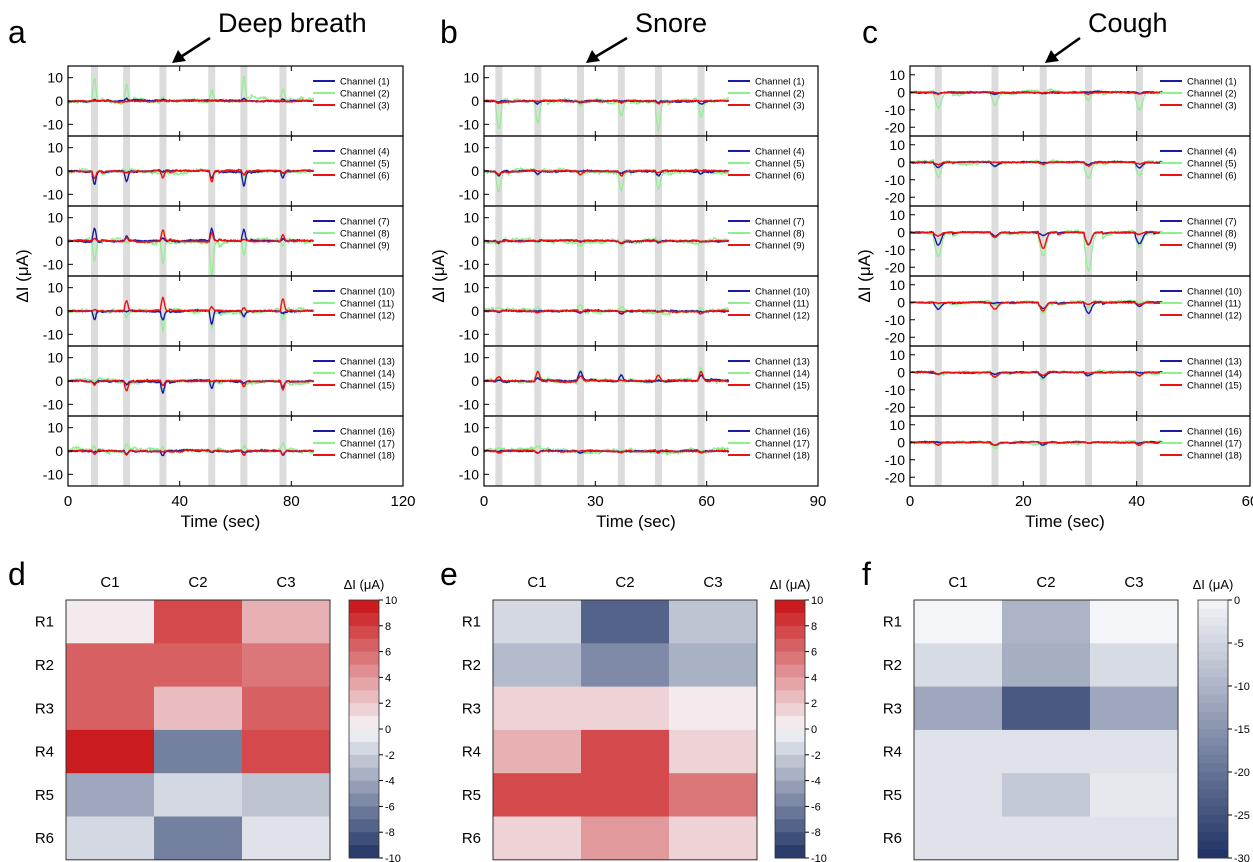 Image resolution: width=1253 pixels, height=862 pixels. I want to click on legend-label: Channel (1), so click(1212, 82).